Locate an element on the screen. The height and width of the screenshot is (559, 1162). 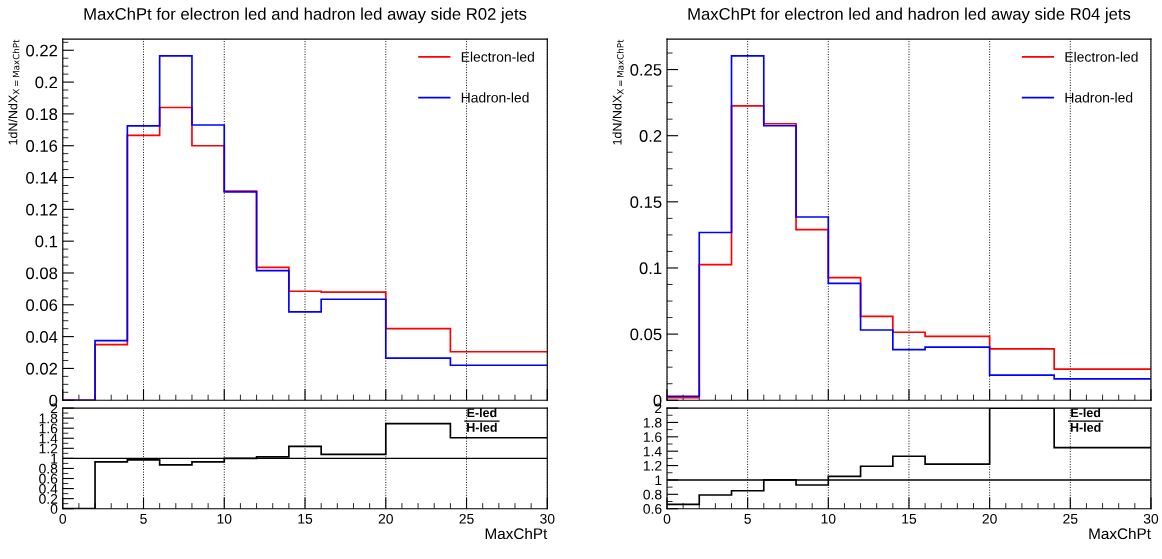
y-tick-label: 0.02 is located at coordinates (42, 368).